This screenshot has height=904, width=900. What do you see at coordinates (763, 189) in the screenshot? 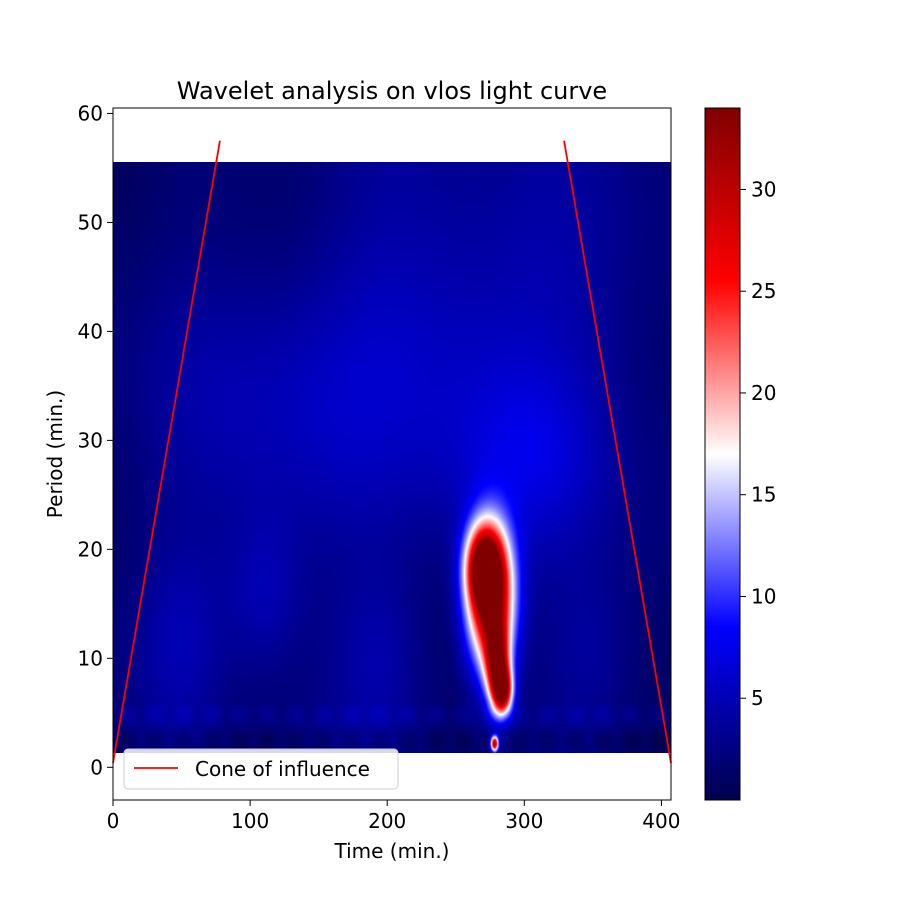
I see `colorbar-tick-label: 30` at bounding box center [763, 189].